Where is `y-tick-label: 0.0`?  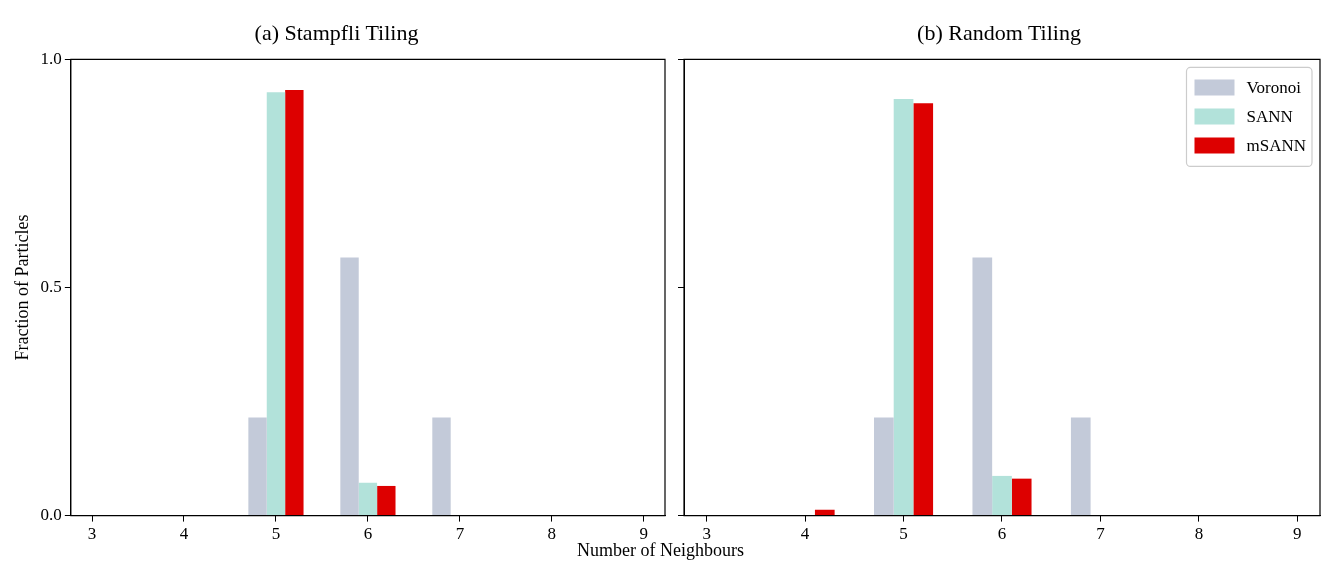 y-tick-label: 0.0 is located at coordinates (51, 515).